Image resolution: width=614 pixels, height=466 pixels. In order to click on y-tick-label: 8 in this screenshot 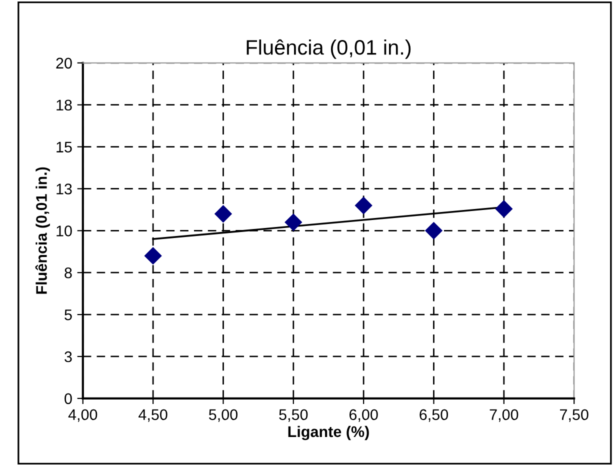, I will do `click(68, 272)`.